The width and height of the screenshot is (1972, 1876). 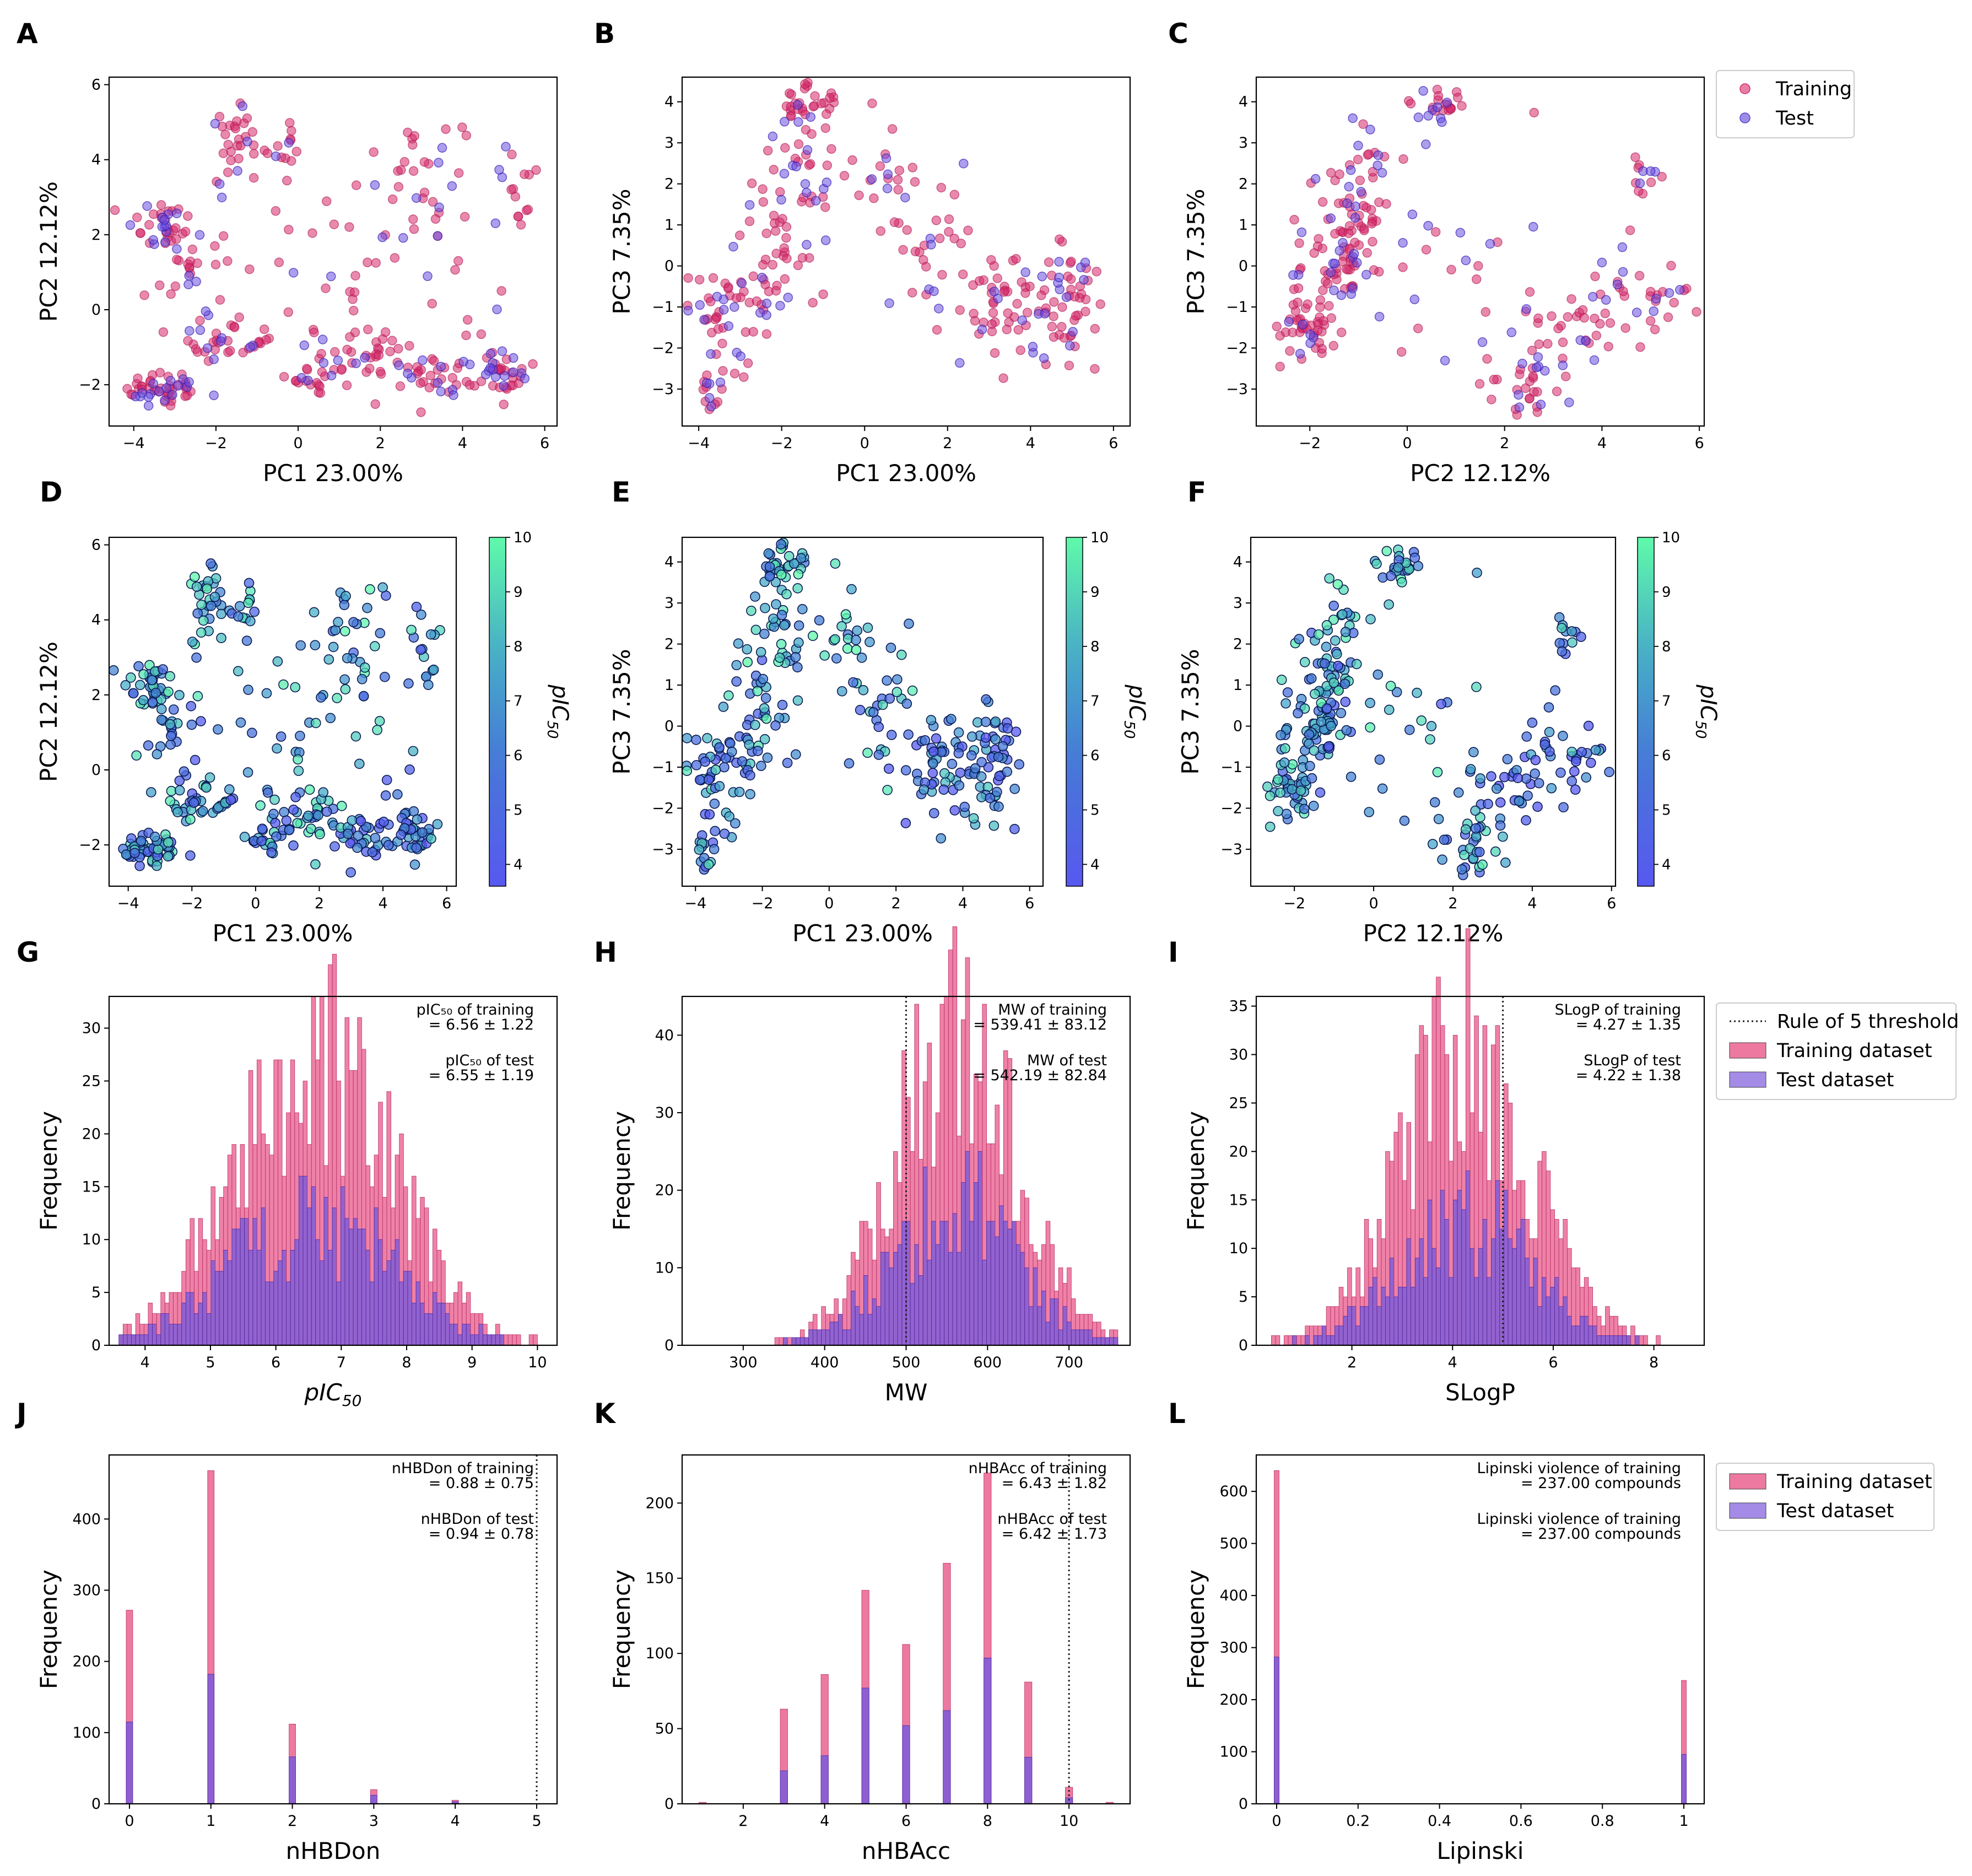 What do you see at coordinates (1040, 1024) in the screenshot?
I see `annotation: = 539.41 ± 83.12` at bounding box center [1040, 1024].